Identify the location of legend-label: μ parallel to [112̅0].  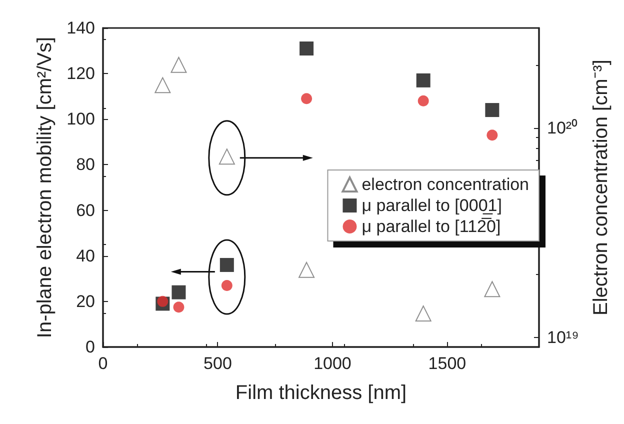
(431, 226).